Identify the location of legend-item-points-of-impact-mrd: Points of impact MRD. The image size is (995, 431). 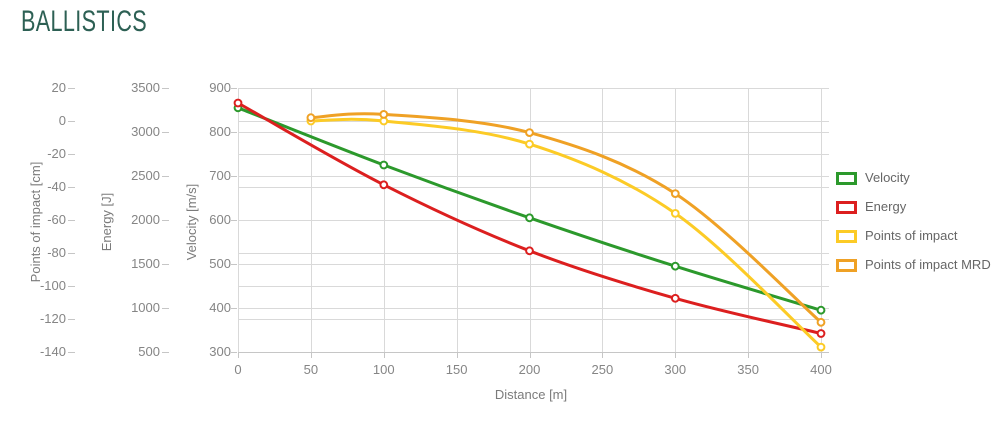
(913, 265).